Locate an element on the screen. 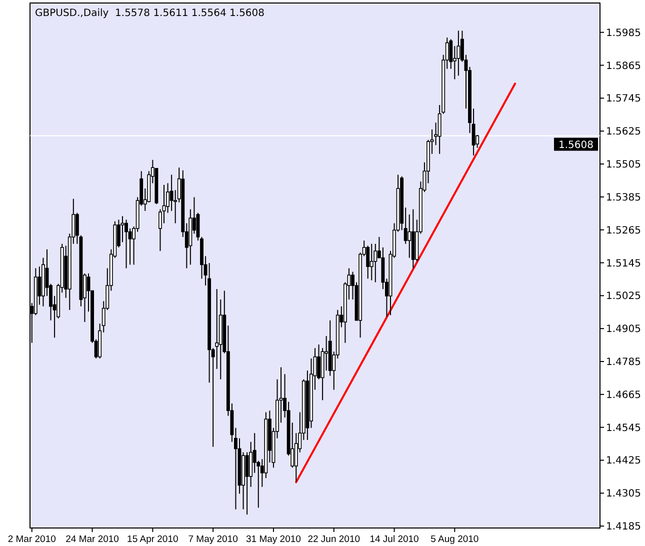 The height and width of the screenshot is (546, 645). y-tick-label: 1.5265 is located at coordinates (623, 230).